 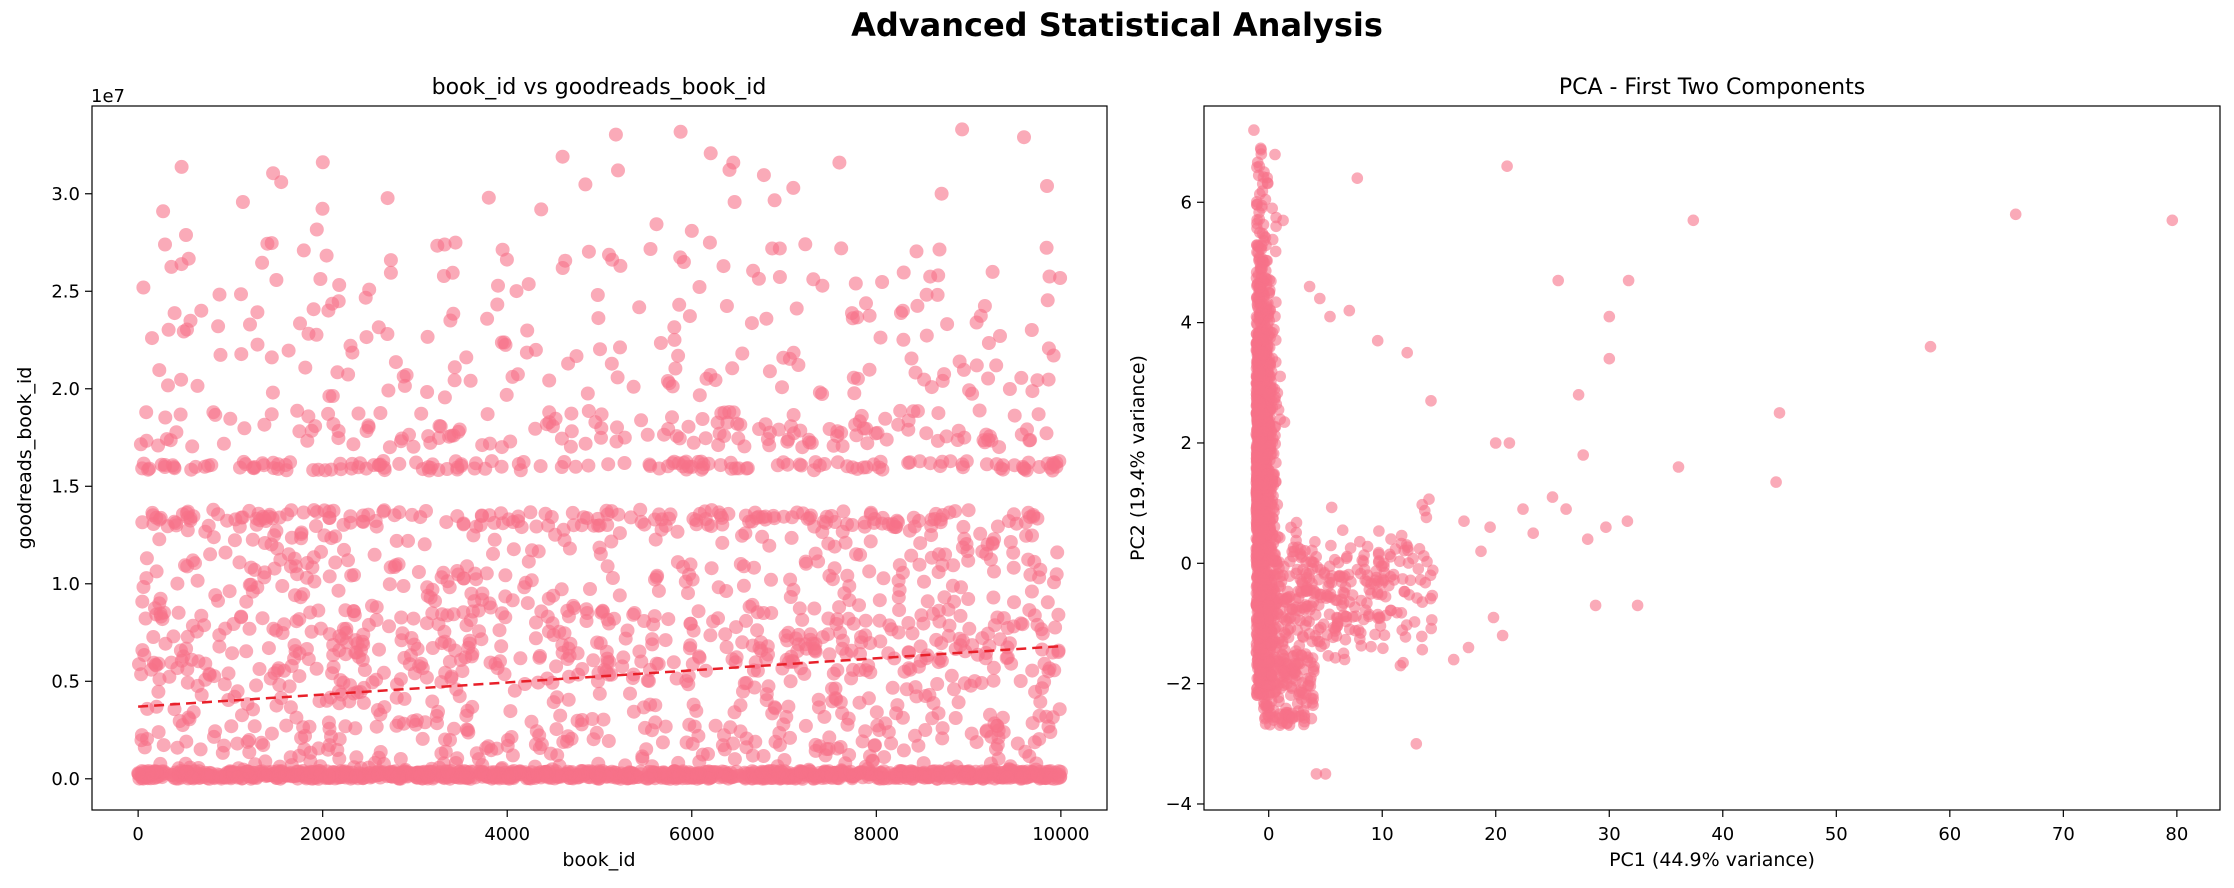 What do you see at coordinates (65, 389) in the screenshot?
I see `left-y-tick-label: 2.0` at bounding box center [65, 389].